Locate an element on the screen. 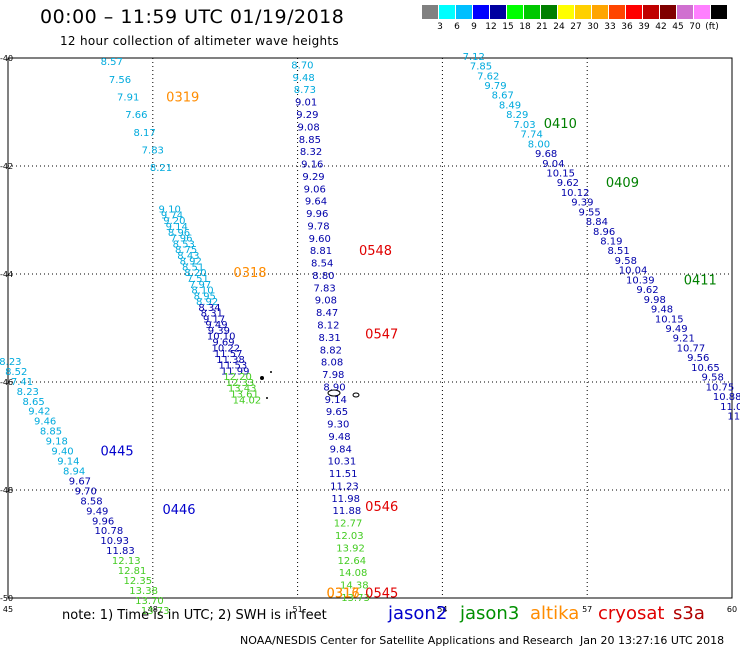 This screenshot has height=650, width=740. colorbar-label: 15 is located at coordinates (508, 27).